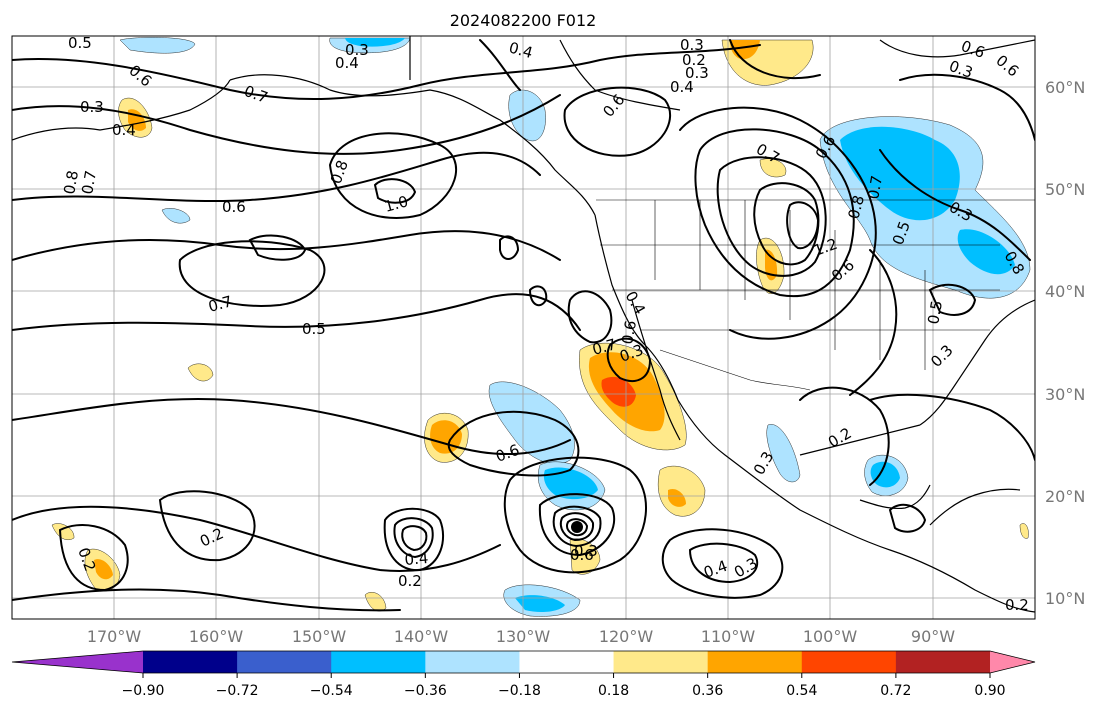 The width and height of the screenshot is (1105, 712). I want to click on lat-label: 60°N, so click(1065, 87).